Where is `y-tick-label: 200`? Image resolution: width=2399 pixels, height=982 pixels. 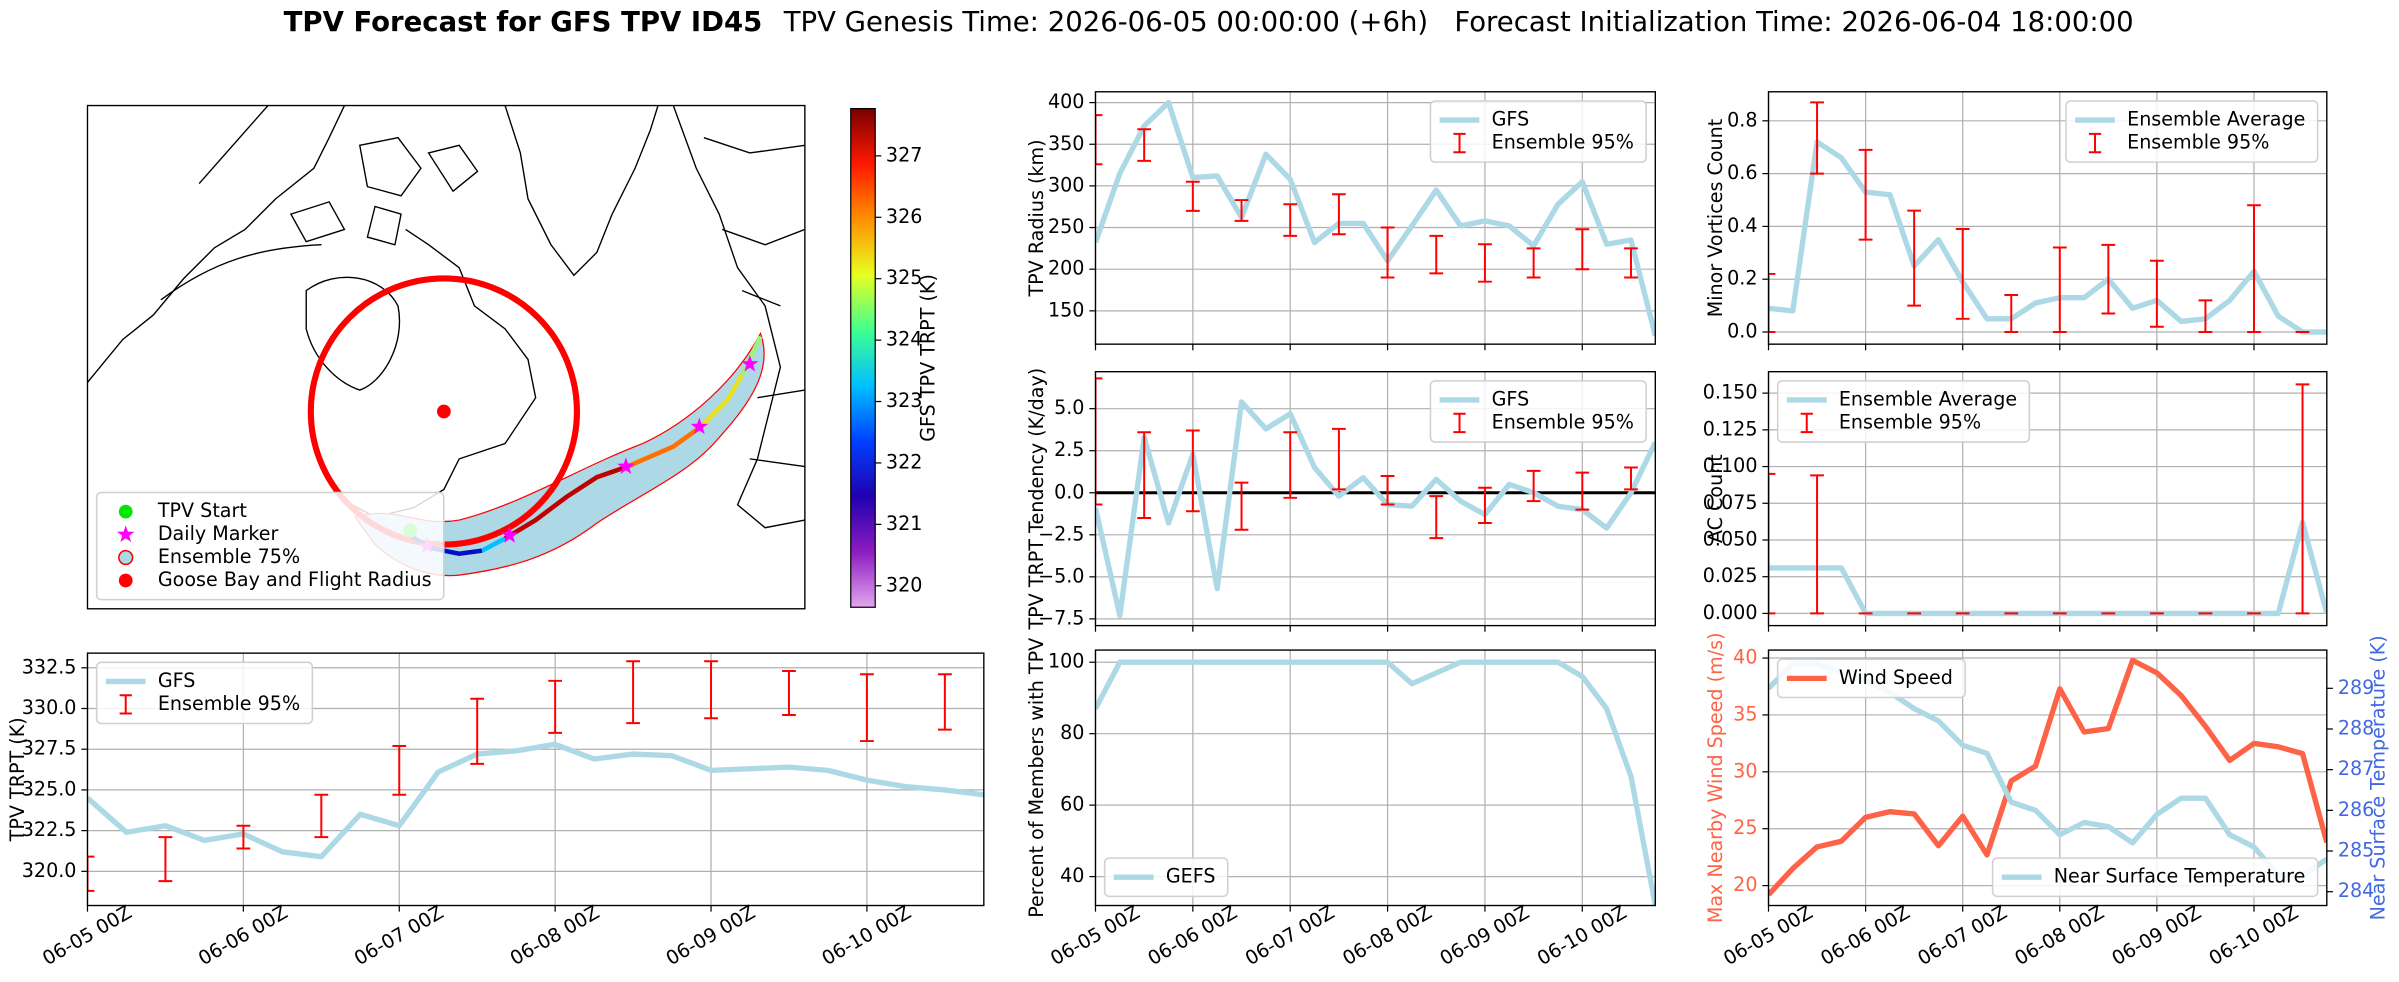 y-tick-label: 200 is located at coordinates (1066, 268).